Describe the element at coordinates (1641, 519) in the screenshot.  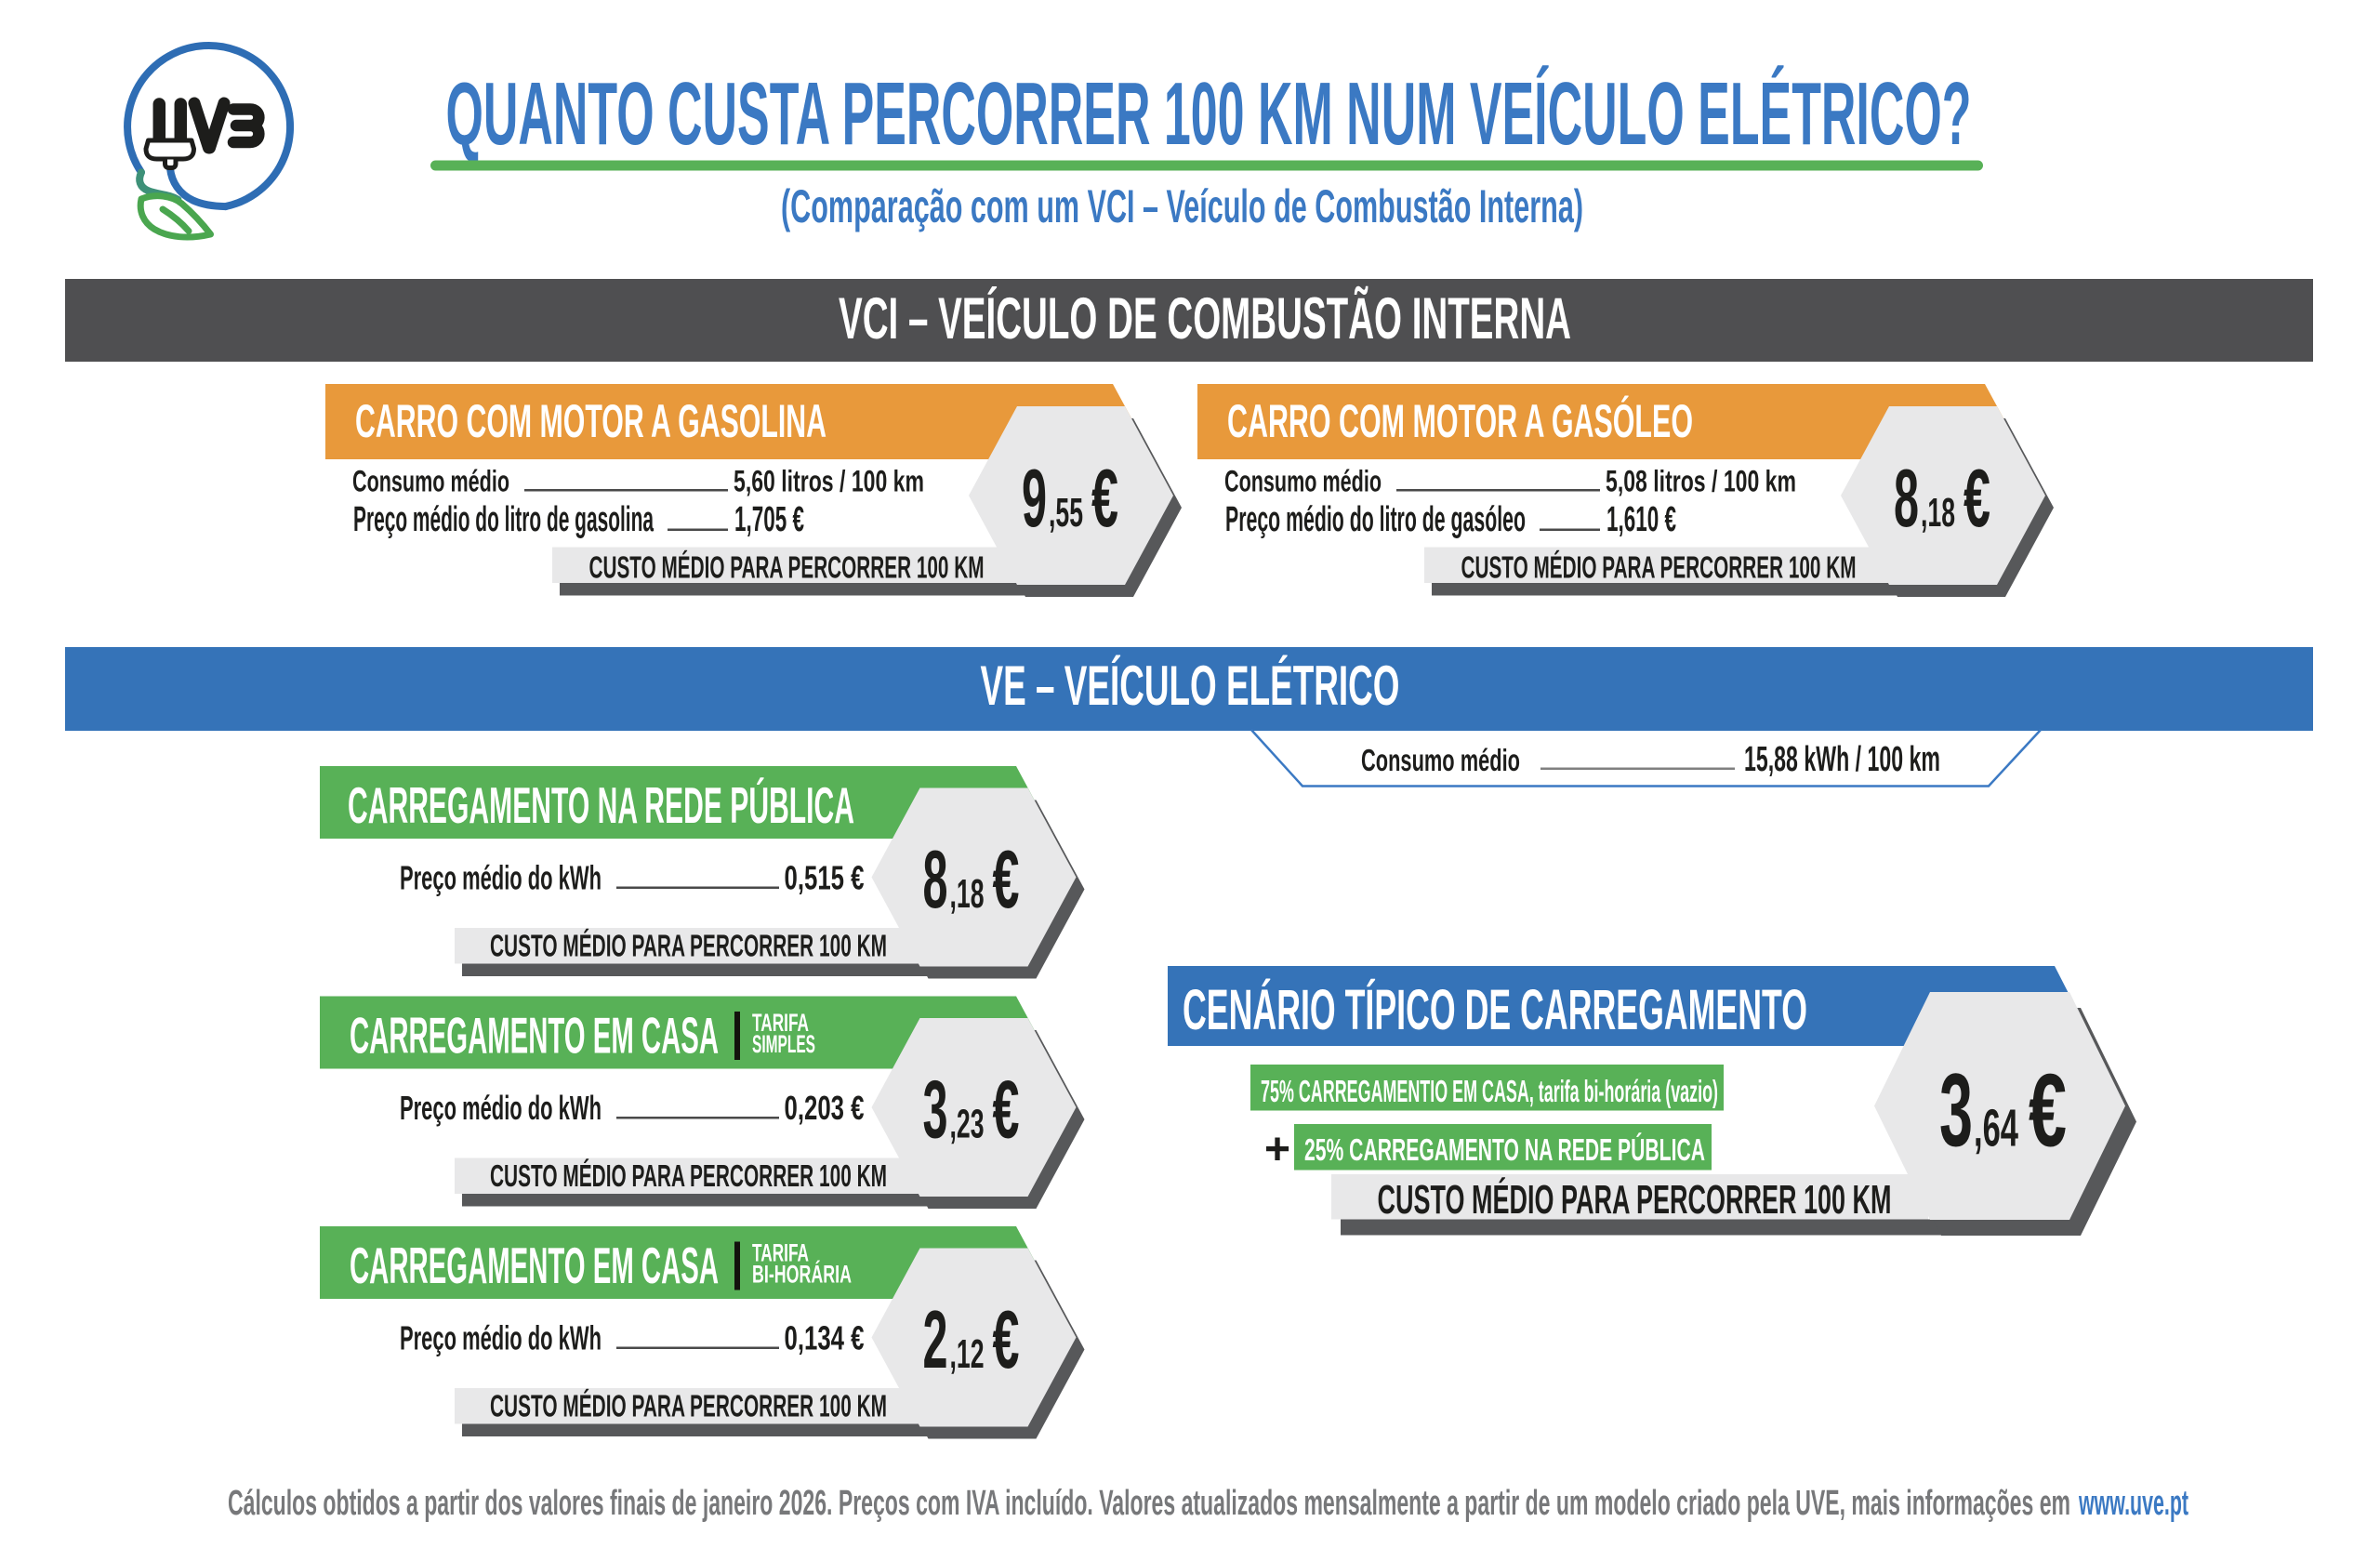
I see `svg-text: 1,610 €` at that location.